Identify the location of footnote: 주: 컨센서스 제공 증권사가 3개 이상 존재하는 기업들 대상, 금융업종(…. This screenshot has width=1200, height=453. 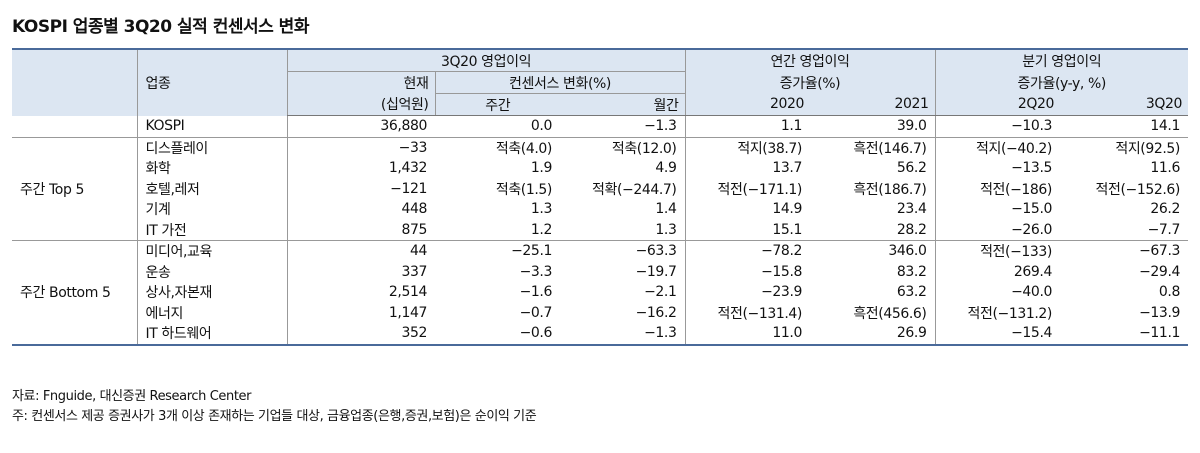
(274, 416).